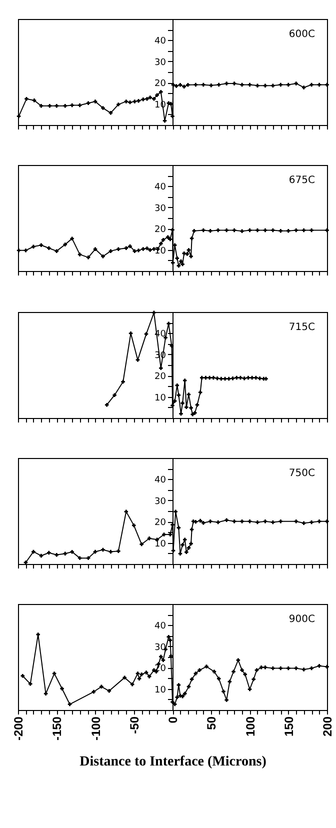 This screenshot has height=828, width=336. I want to click on x-tick-label: -150, so click(57, 728).